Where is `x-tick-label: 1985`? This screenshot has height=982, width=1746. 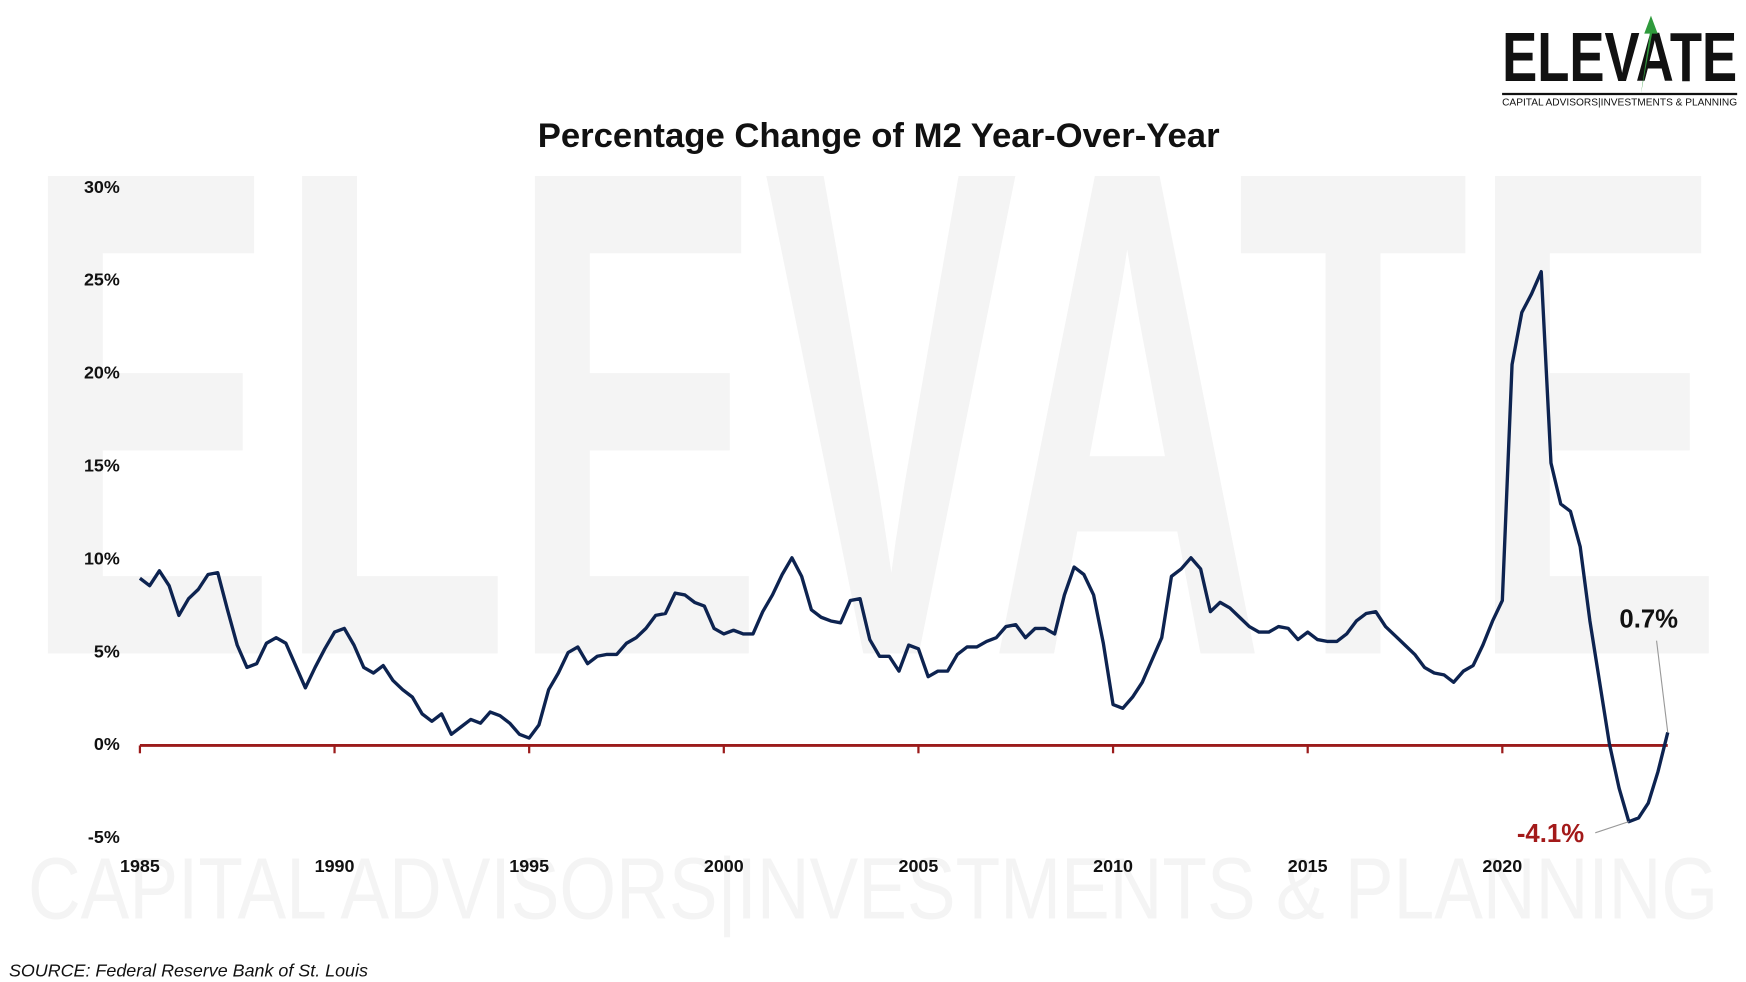
x-tick-label: 1985 is located at coordinates (140, 866).